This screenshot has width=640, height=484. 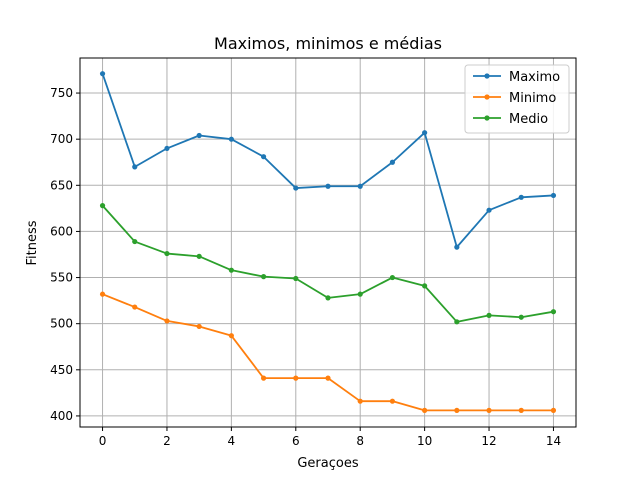 What do you see at coordinates (61, 185) in the screenshot?
I see `y-tick-label: 650` at bounding box center [61, 185].